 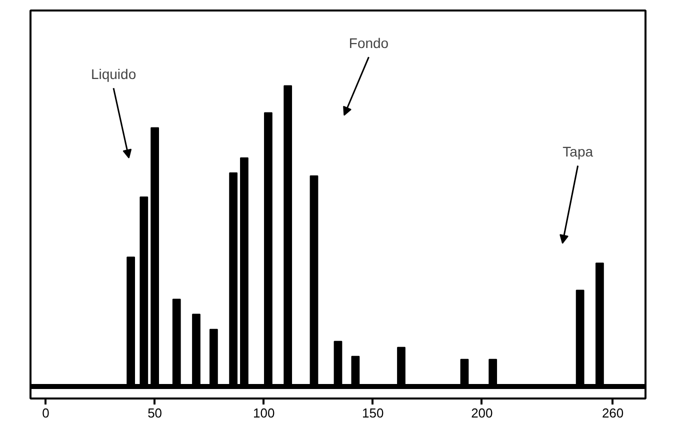 I want to click on x-tick-label: 150, so click(x=373, y=413).